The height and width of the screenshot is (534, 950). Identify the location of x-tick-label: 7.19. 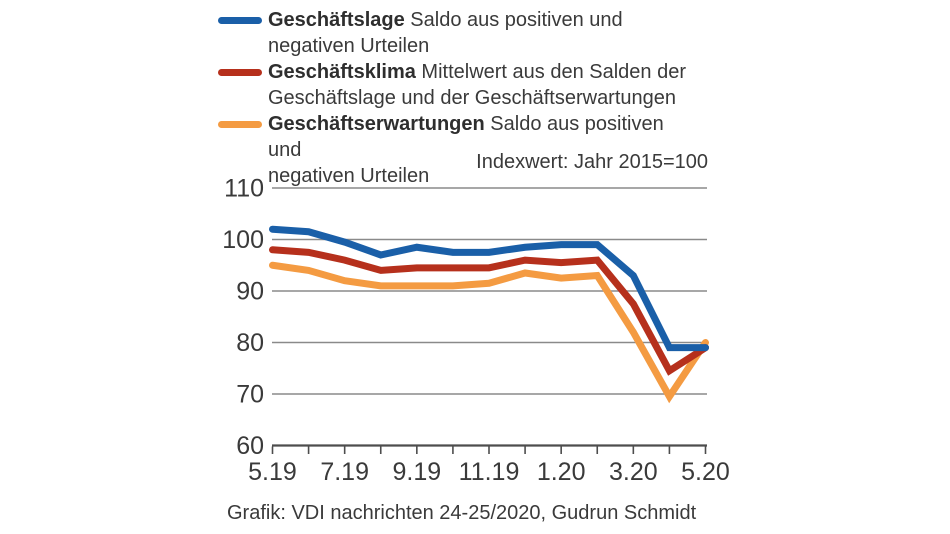
(344, 472).